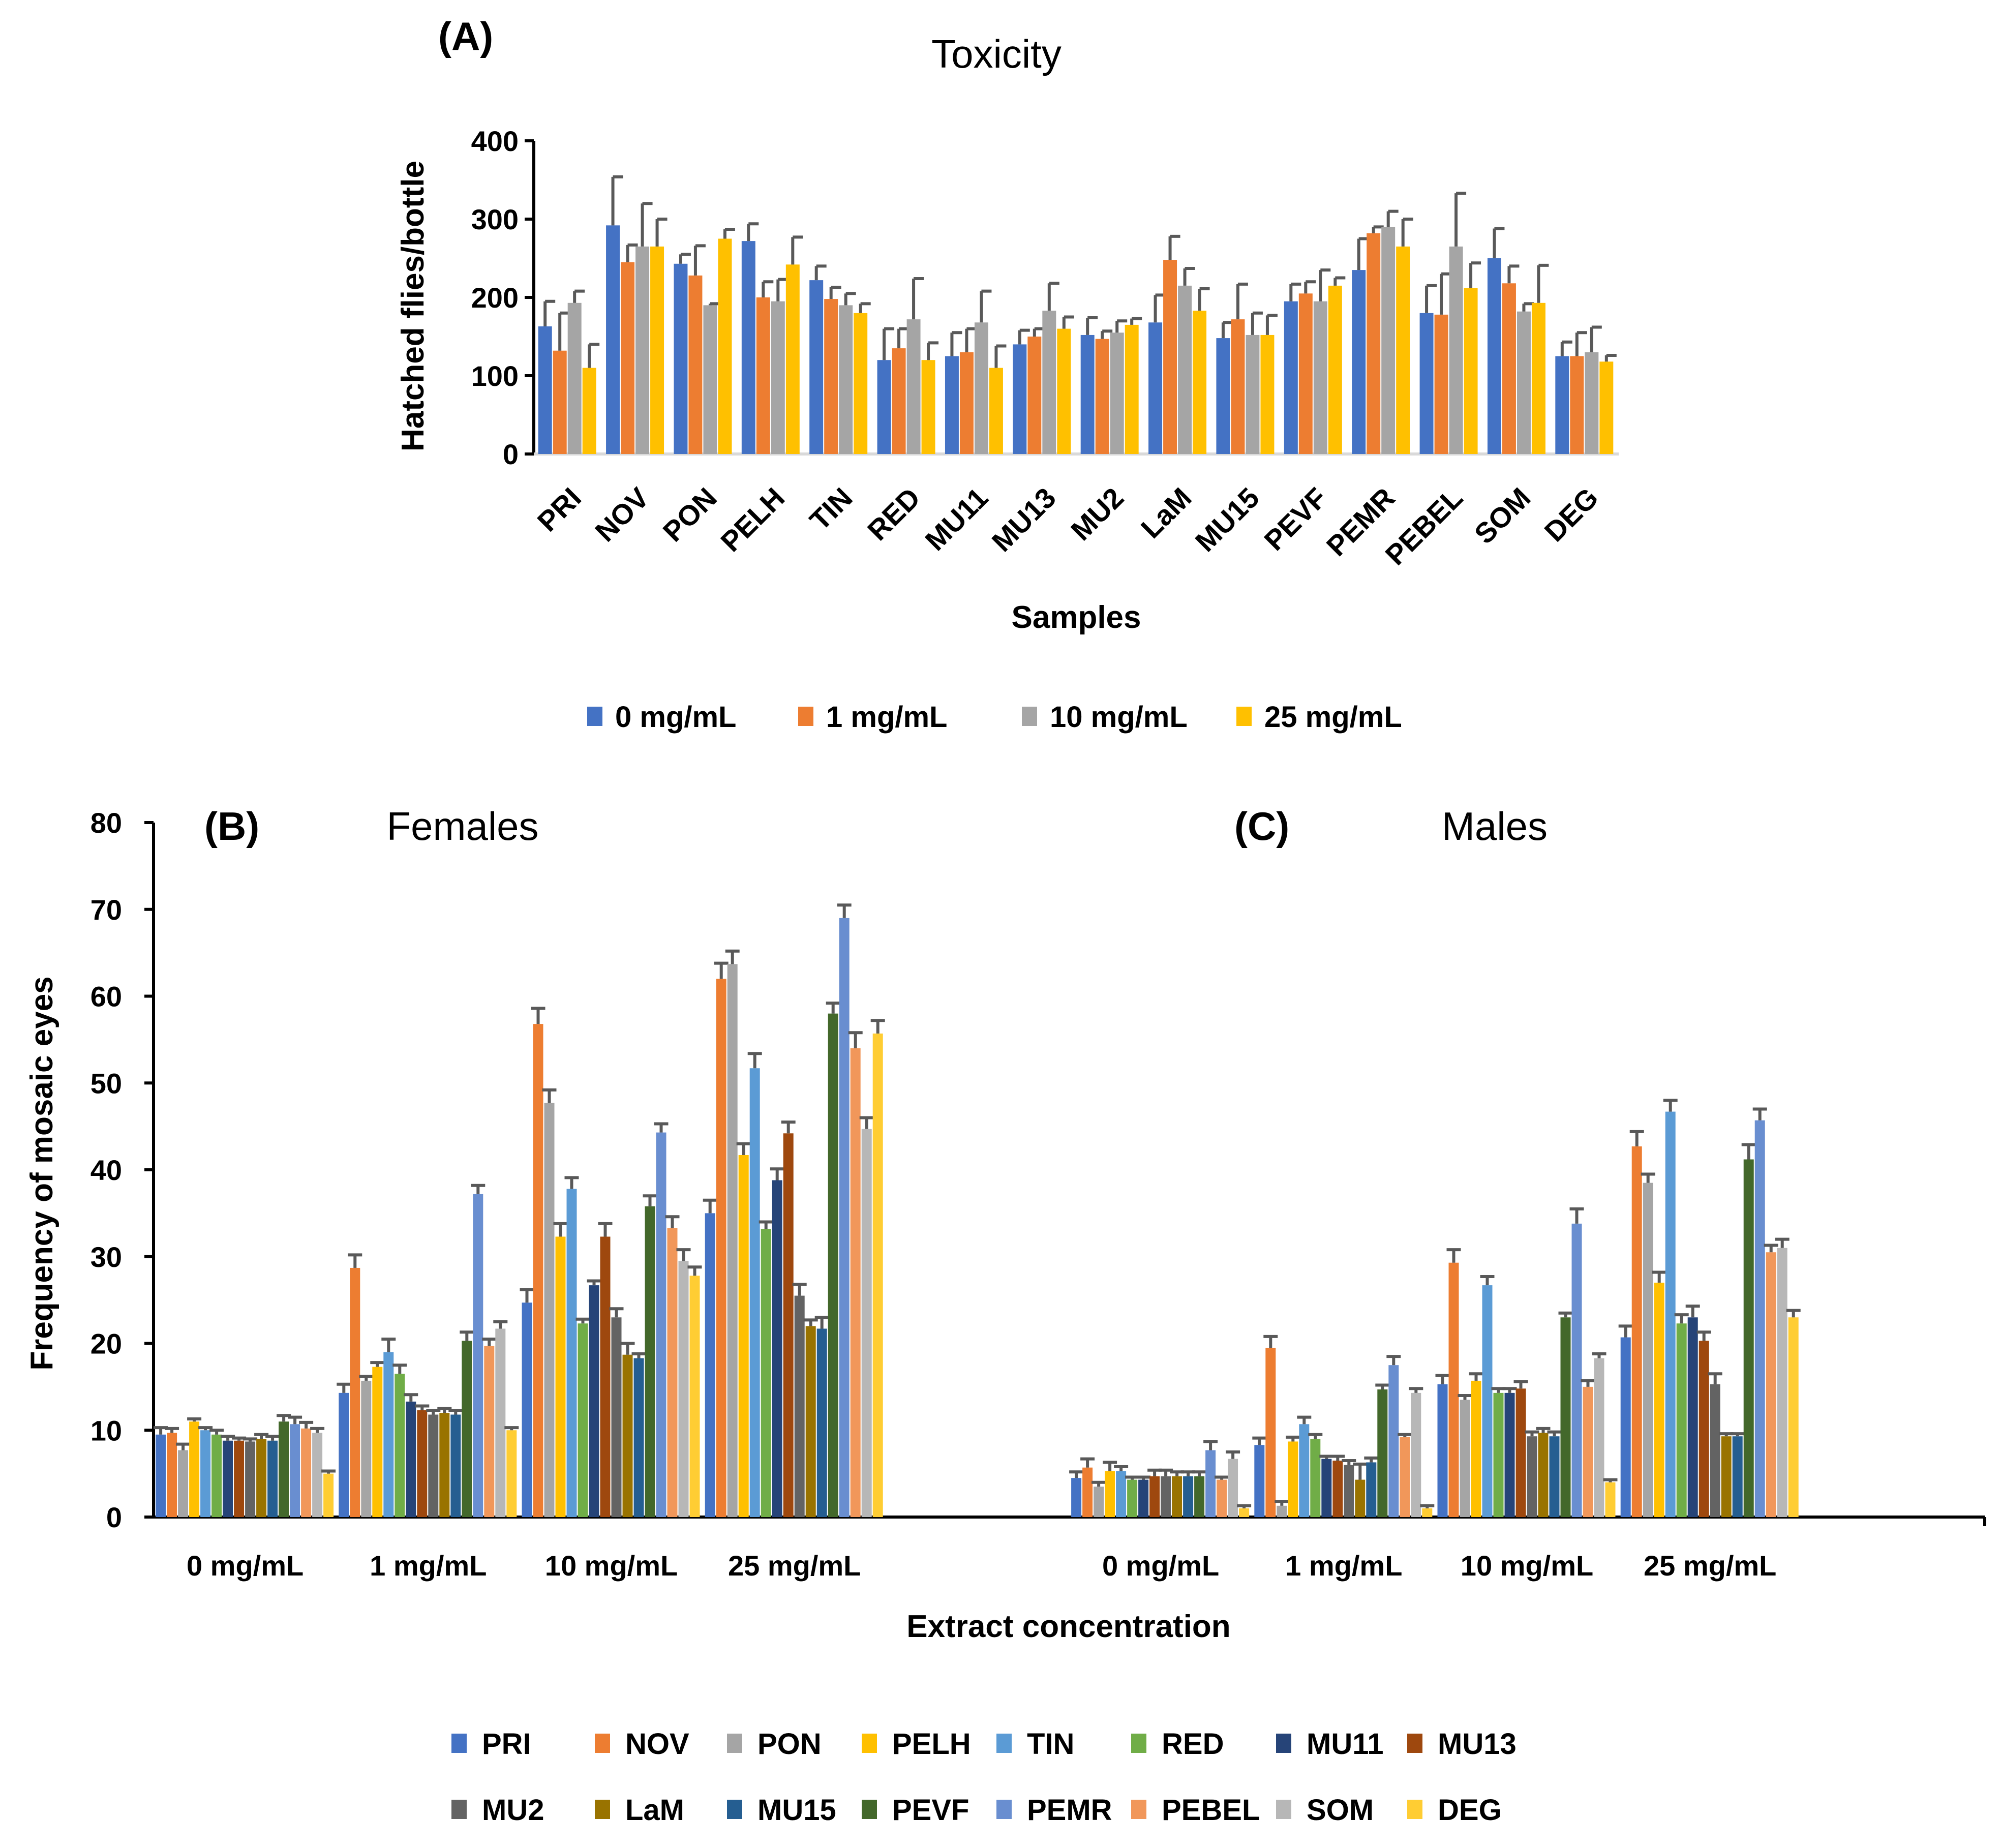  Describe the element at coordinates (887, 718) in the screenshot. I see `panel-a-legend-label: 1 mg/mL` at that location.